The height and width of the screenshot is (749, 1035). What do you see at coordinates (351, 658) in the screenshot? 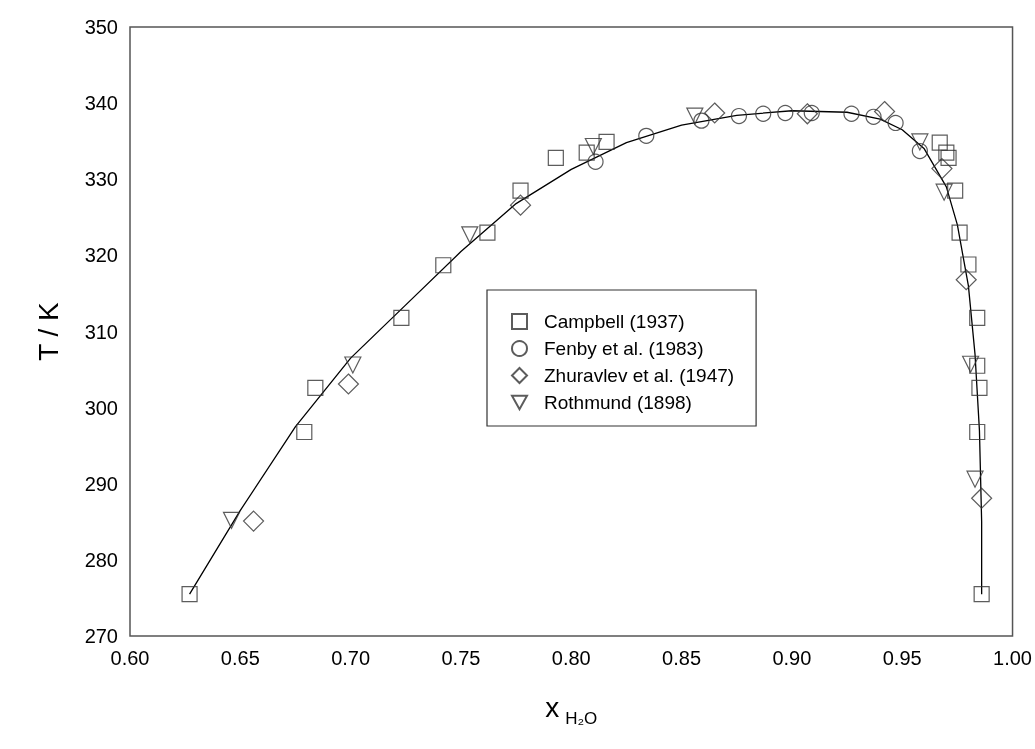
I see `x-tick-label: 0.70` at bounding box center [351, 658].